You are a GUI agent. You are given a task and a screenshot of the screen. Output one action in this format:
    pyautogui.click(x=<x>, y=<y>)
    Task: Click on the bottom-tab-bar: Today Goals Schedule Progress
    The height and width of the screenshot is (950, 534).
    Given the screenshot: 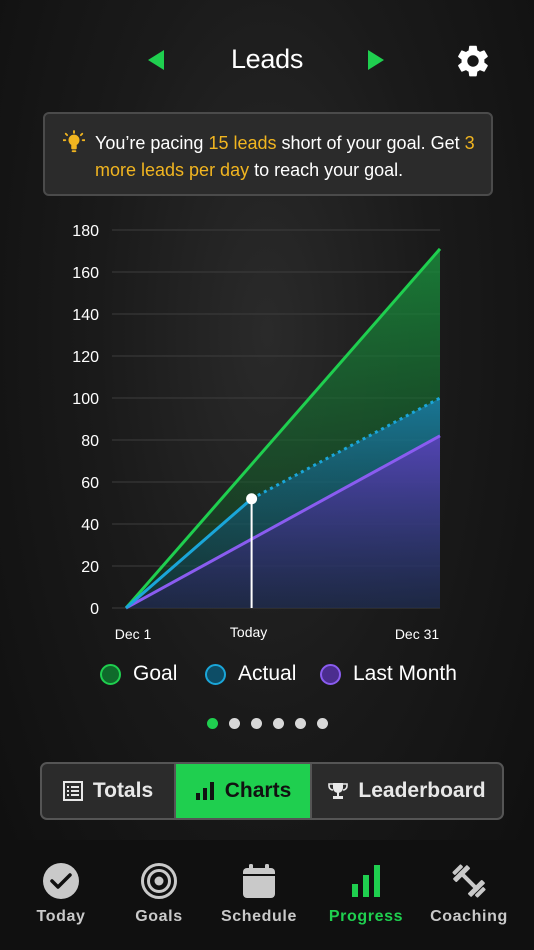 What is the action you would take?
    pyautogui.click(x=267, y=895)
    